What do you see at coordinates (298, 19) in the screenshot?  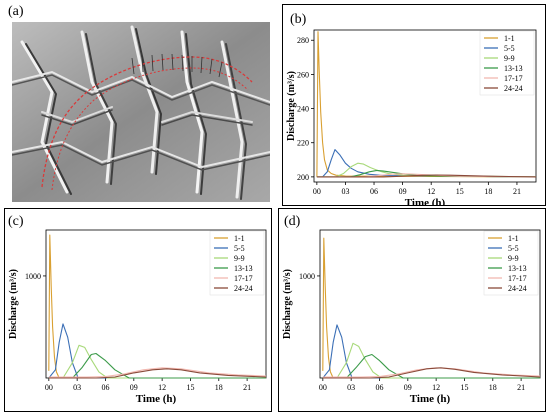 I see `panel-b-label: (b)` at bounding box center [298, 19].